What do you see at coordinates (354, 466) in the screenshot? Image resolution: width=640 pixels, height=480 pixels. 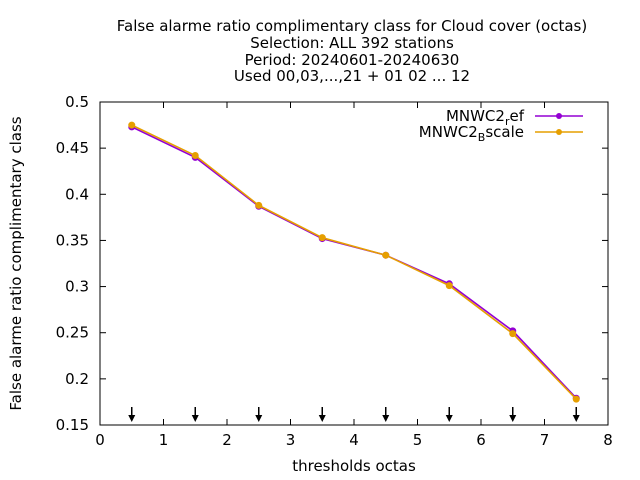 I see `x-axis-label: thresholds octas` at bounding box center [354, 466].